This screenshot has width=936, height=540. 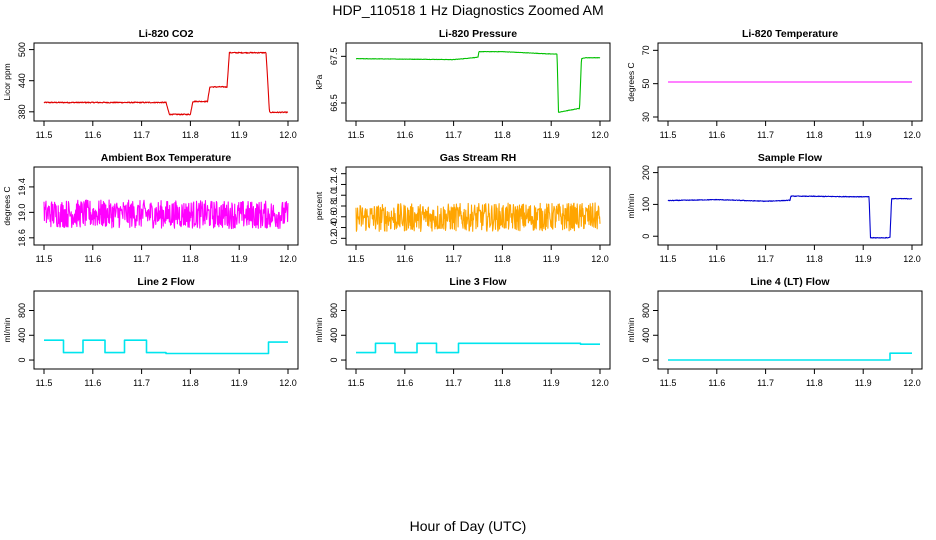 I want to click on y-tick-label: 380, so click(x=22, y=111).